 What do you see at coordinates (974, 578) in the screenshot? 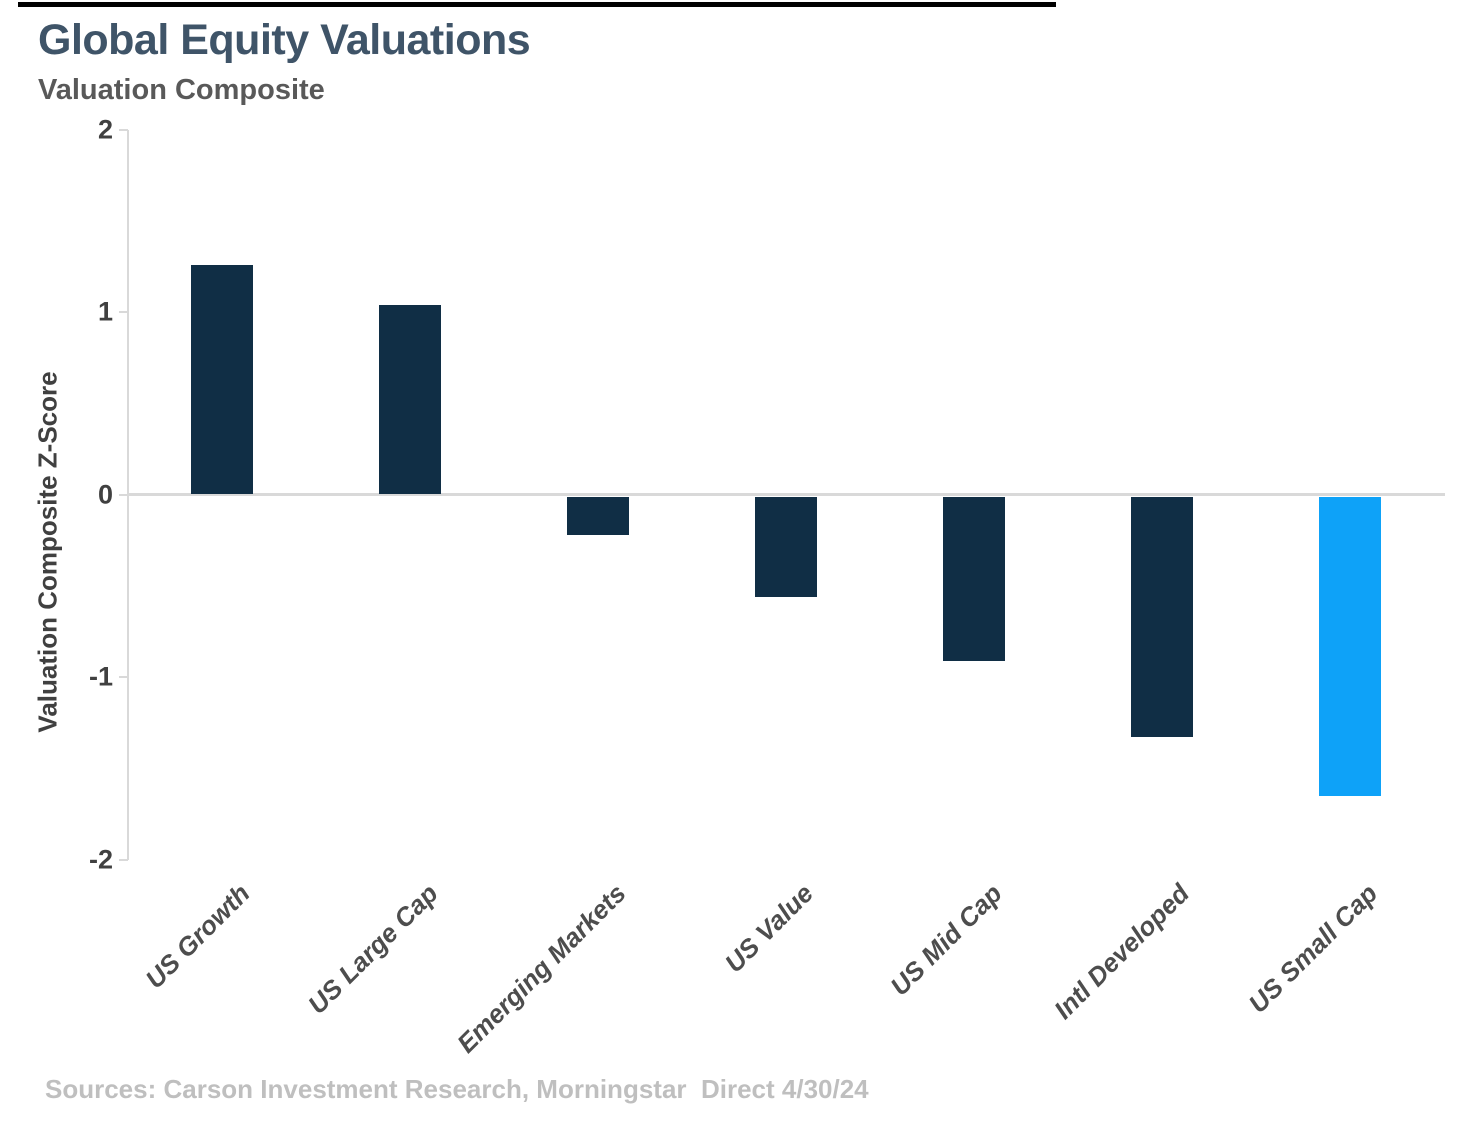
I see `bar-us-mid-cap` at bounding box center [974, 578].